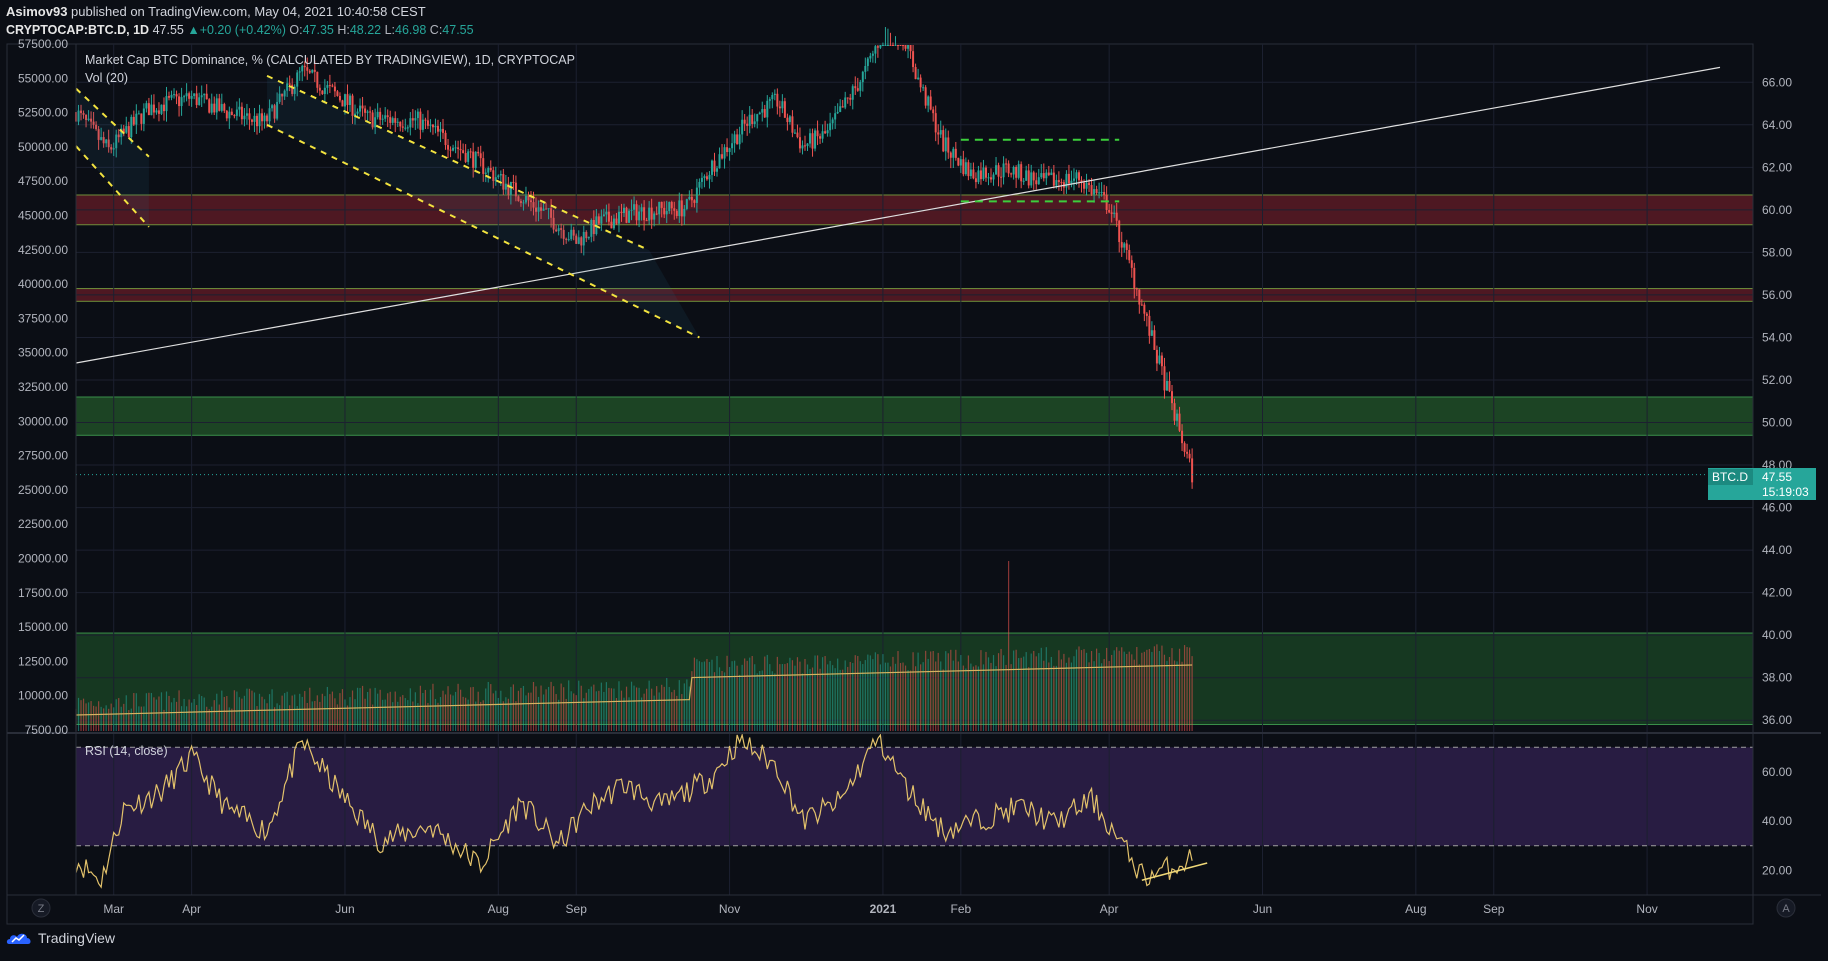  Describe the element at coordinates (458, 163) in the screenshot. I see `channel-upper-line` at that location.